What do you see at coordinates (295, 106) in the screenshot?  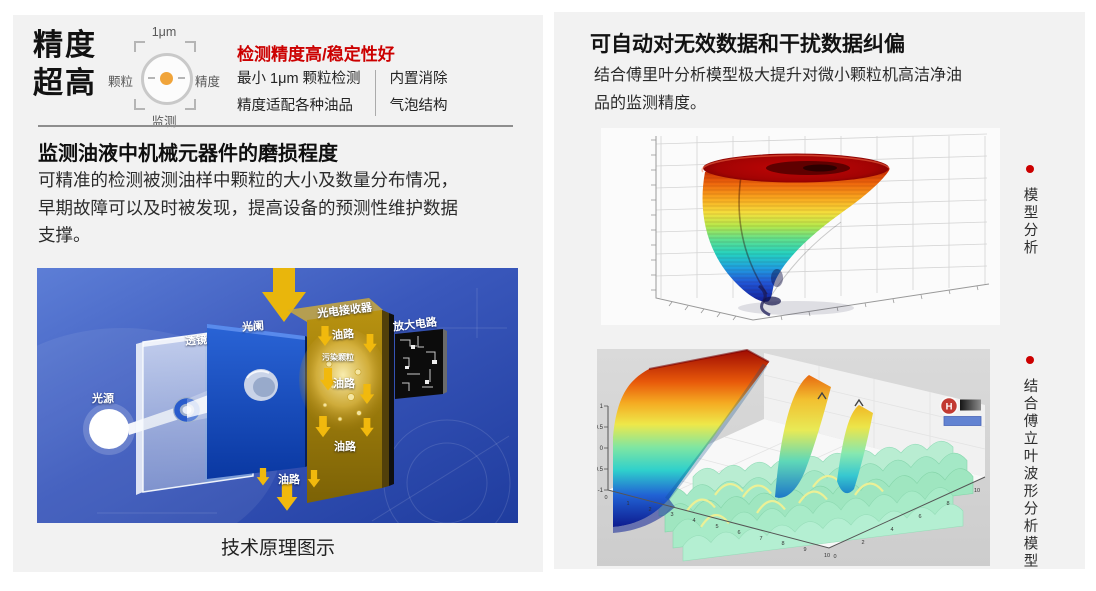 I see `feature-item: 精度适配各种油品` at bounding box center [295, 106].